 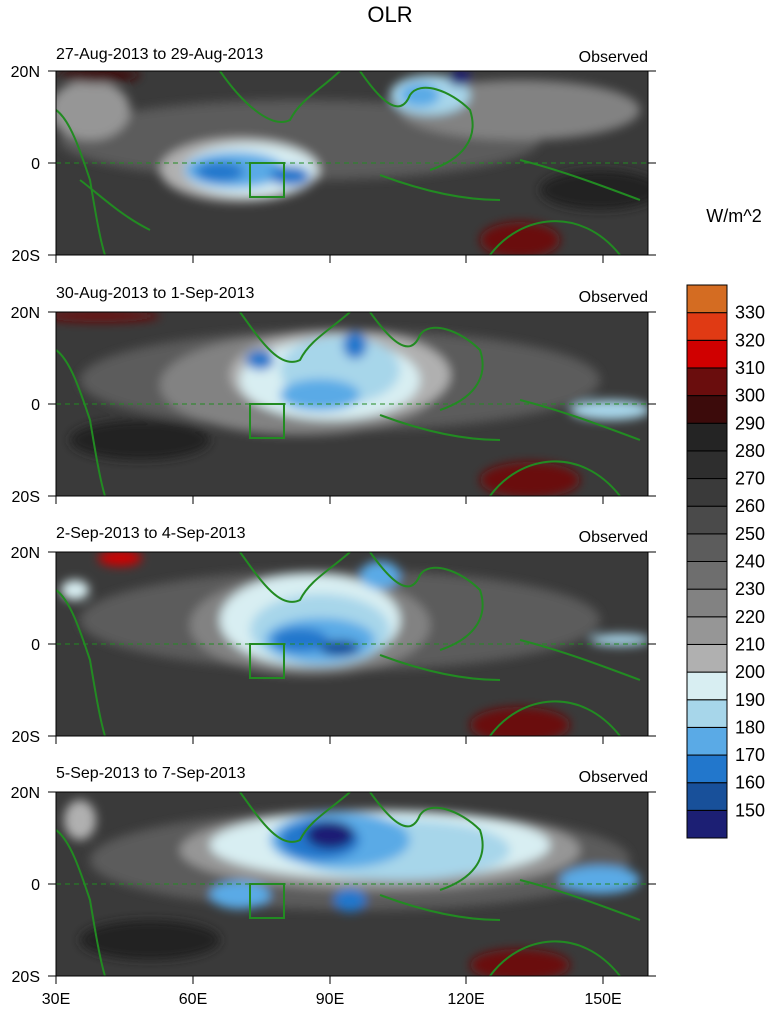 I want to click on colorbar-level-label: 300, so click(x=750, y=396).